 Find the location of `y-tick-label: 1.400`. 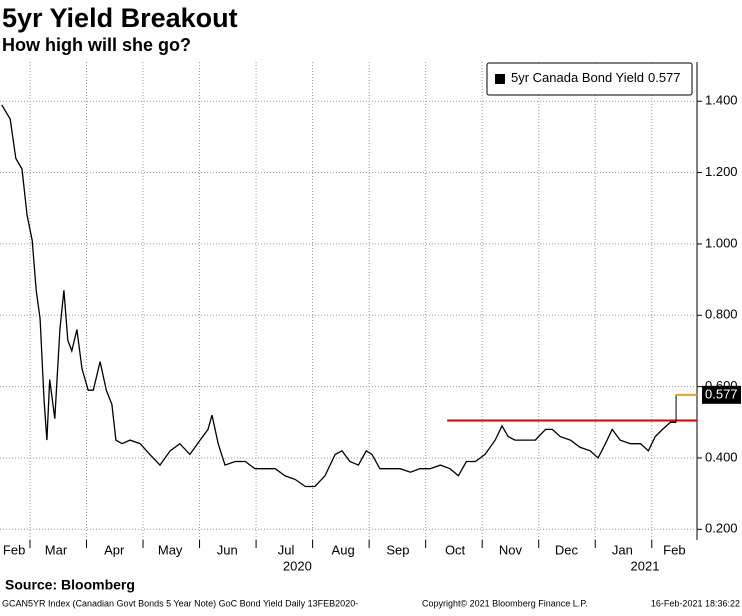

y-tick-label: 1.400 is located at coordinates (721, 100).